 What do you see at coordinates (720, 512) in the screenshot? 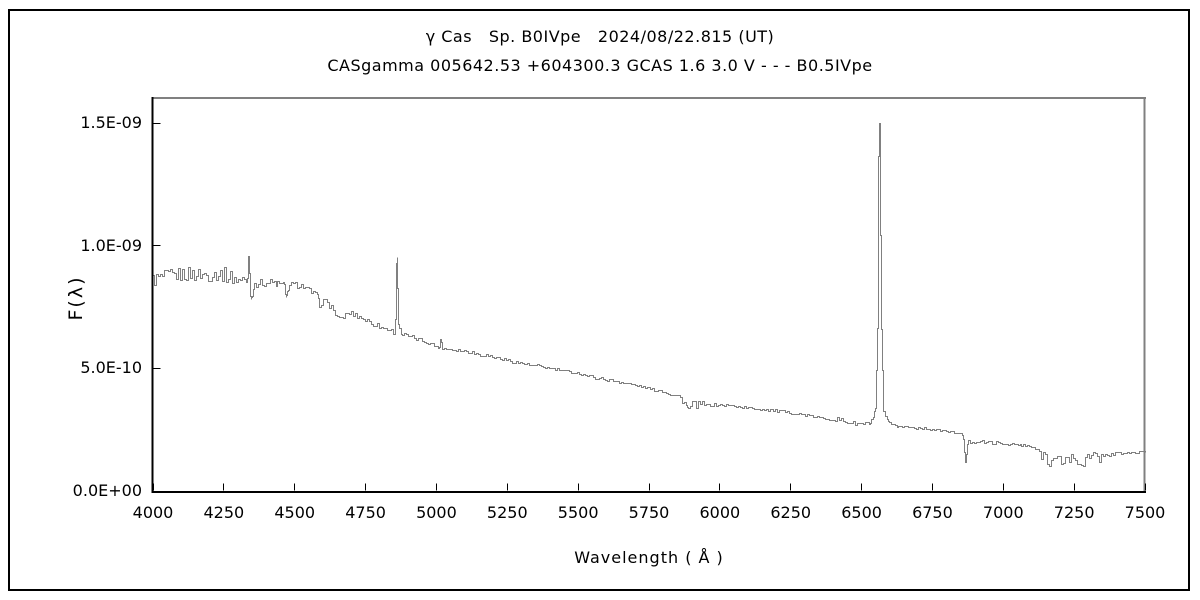
I see `x-tick-label: 6000` at bounding box center [720, 512].